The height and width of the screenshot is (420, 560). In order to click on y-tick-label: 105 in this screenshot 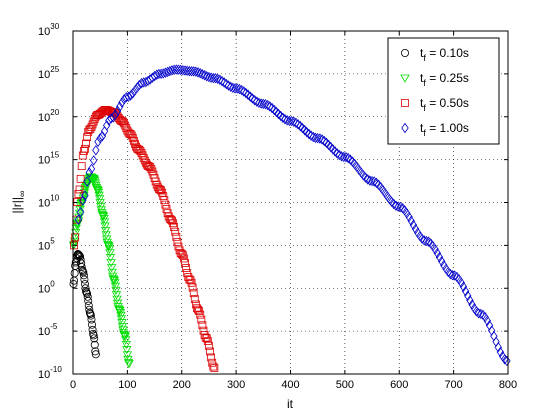, I will do `click(46, 244)`.